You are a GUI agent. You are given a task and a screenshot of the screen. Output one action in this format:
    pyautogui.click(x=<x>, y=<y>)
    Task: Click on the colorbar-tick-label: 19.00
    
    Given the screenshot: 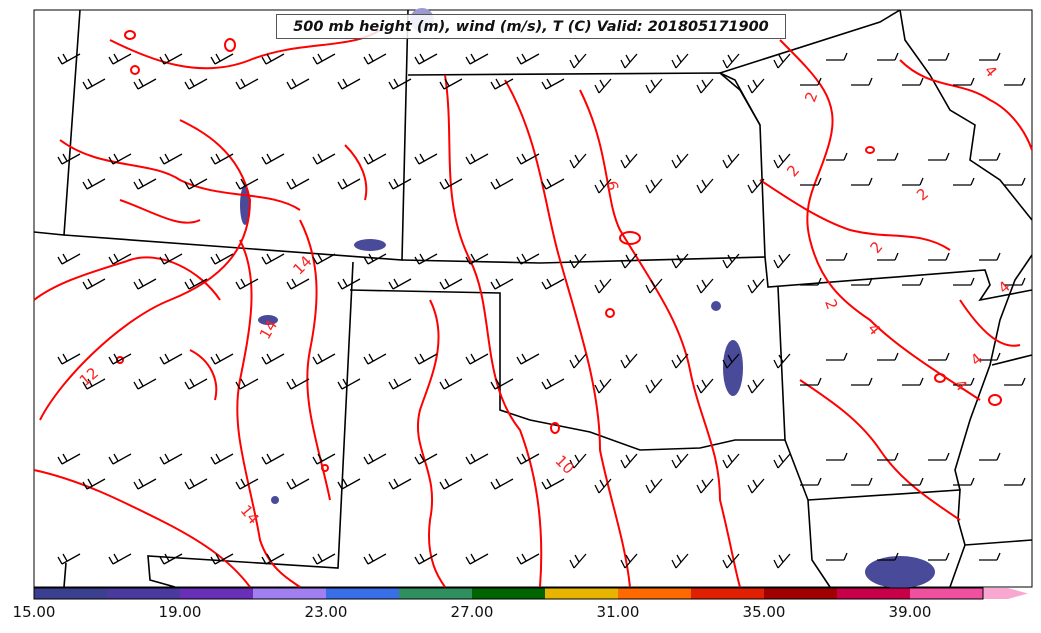 What is the action you would take?
    pyautogui.click(x=180, y=612)
    